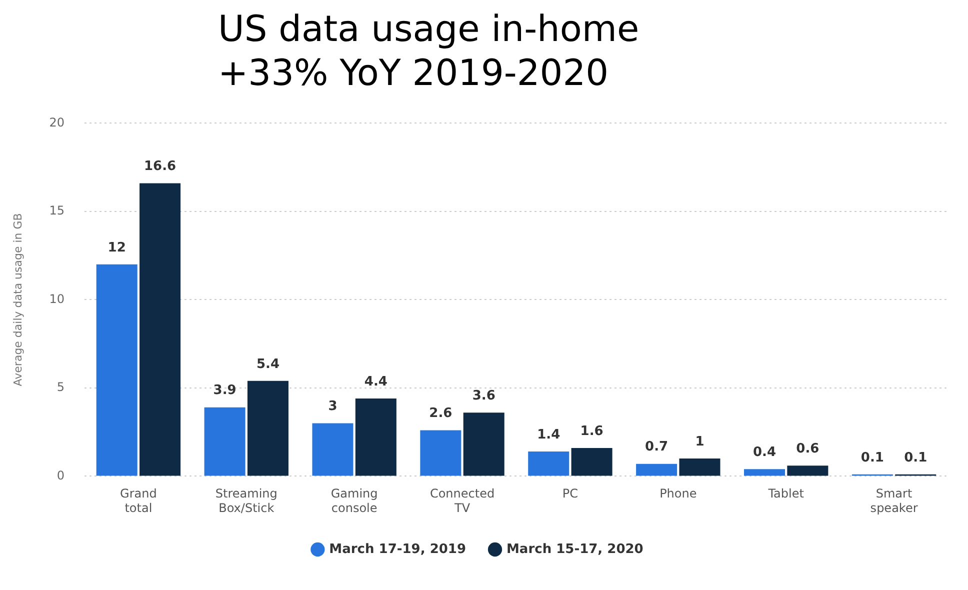  Describe the element at coordinates (894, 500) in the screenshot. I see `x-tick-label: Smart speaker` at that location.